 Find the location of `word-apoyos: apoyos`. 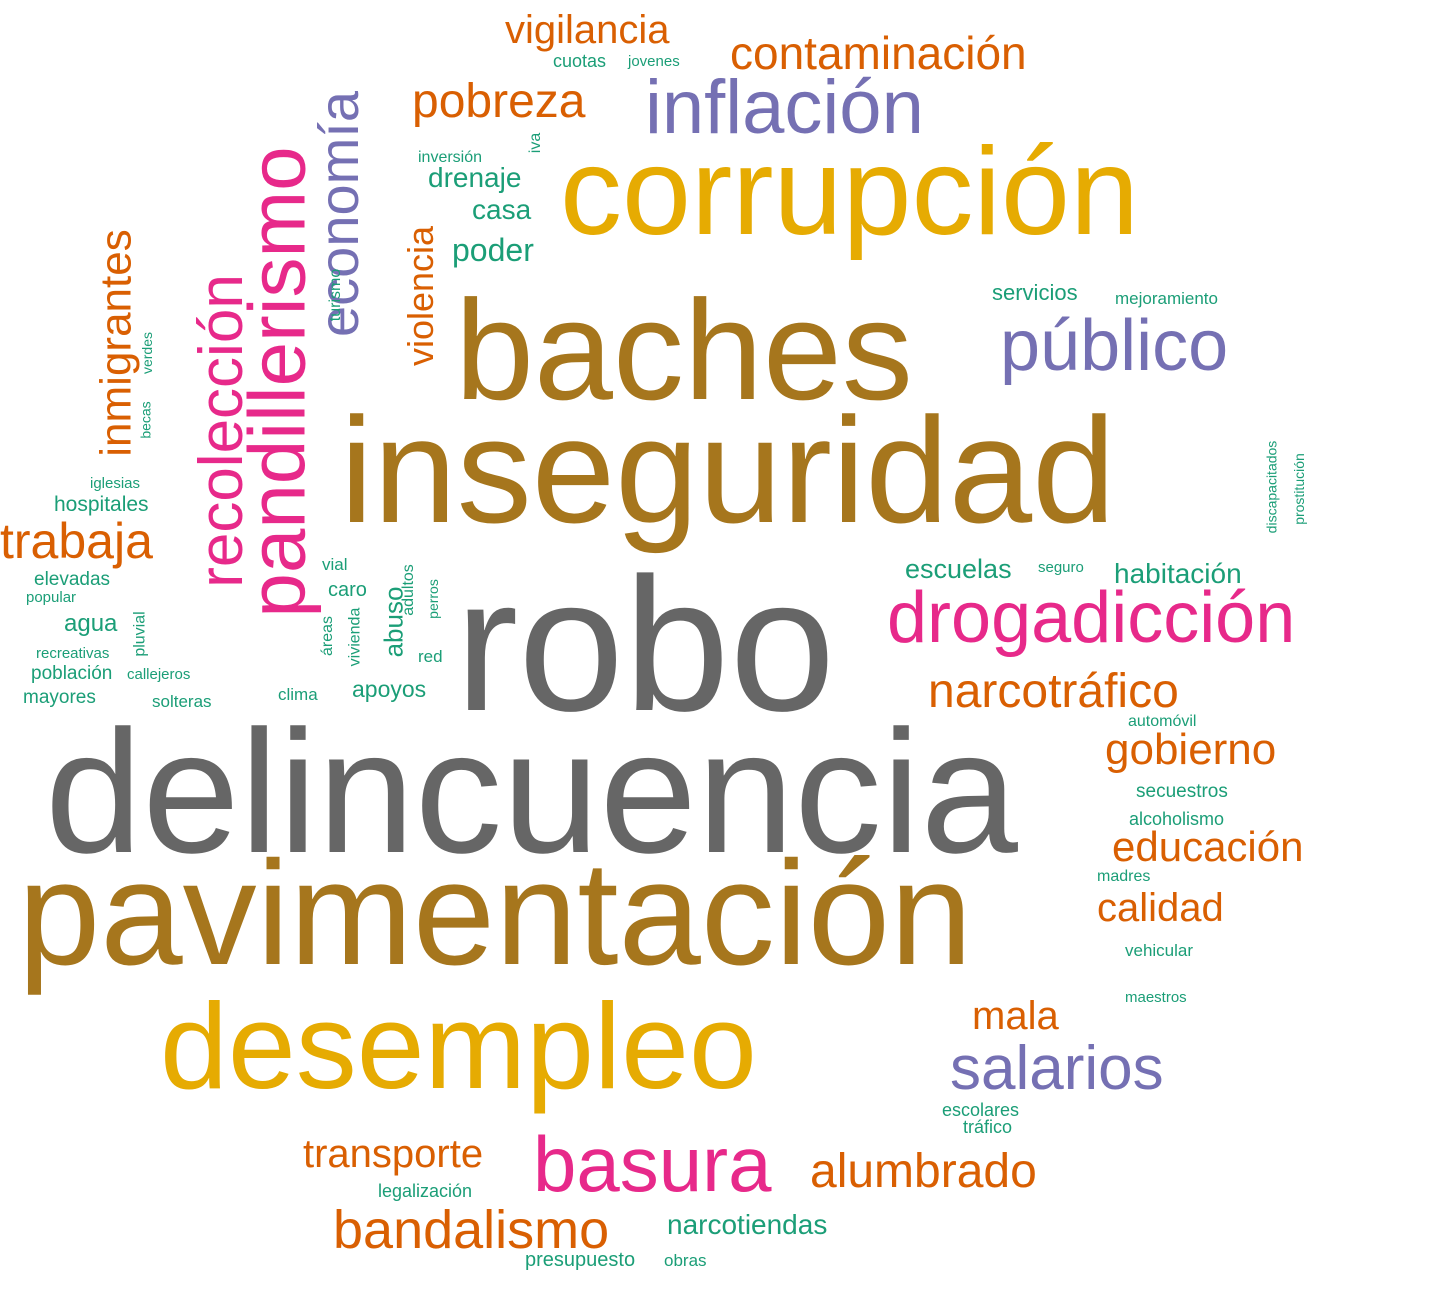

word-apoyos: apoyos is located at coordinates (389, 689).